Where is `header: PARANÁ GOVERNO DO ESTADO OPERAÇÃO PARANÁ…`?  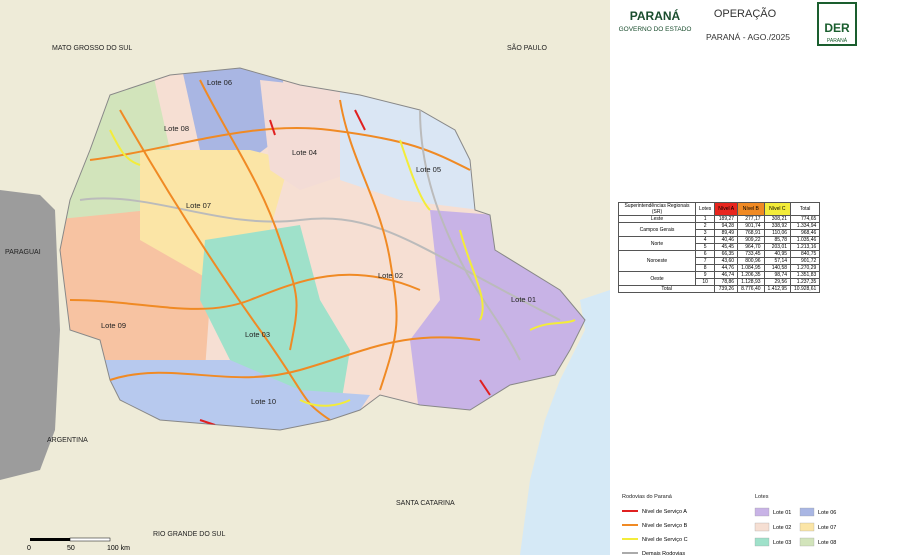 header: PARANÁ GOVERNO DO ESTADO OPERAÇÃO PARANÁ… is located at coordinates (738, 24).